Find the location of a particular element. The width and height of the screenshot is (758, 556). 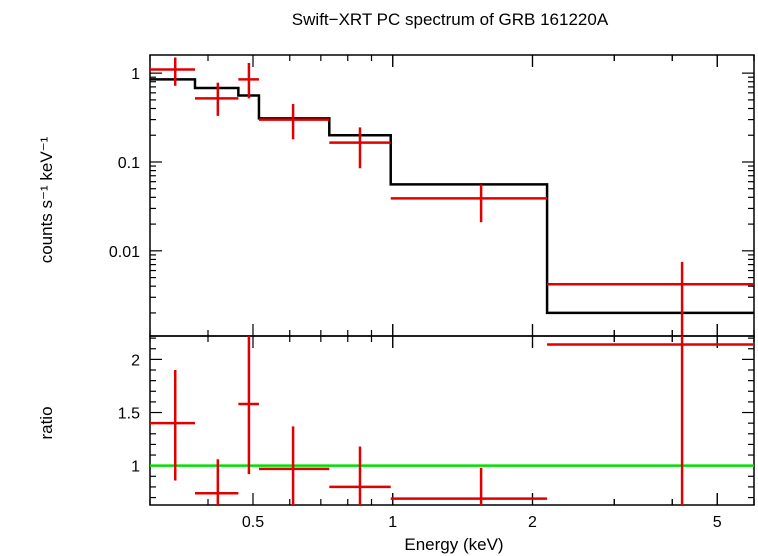

x-axis-label: Energy (keV) is located at coordinates (453, 544).